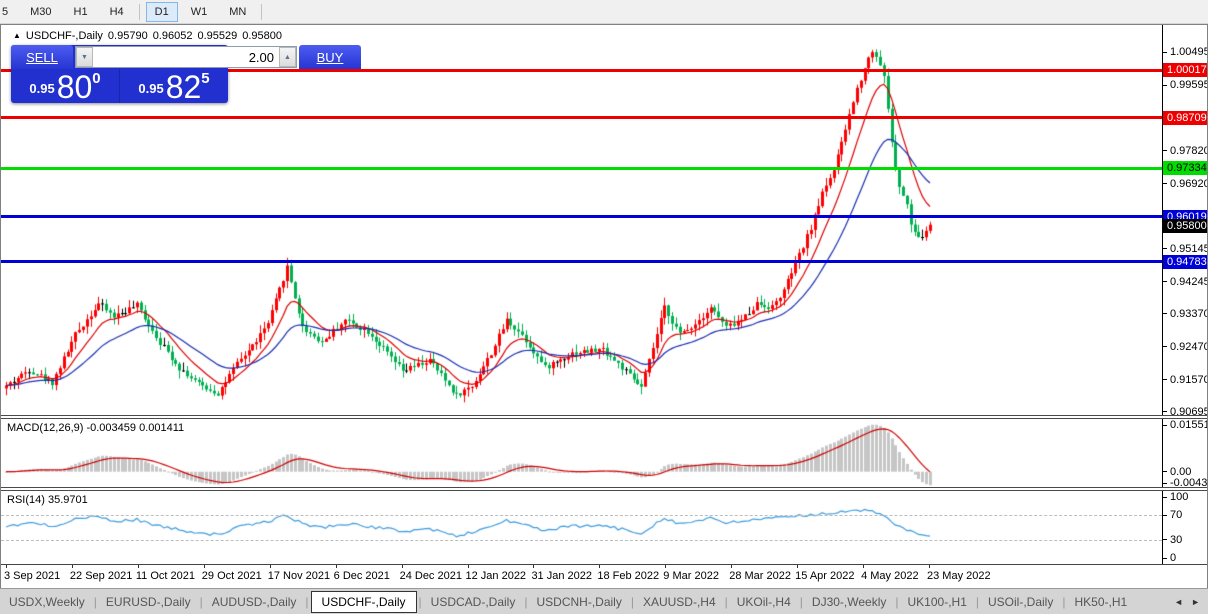  I want to click on chart-tab: USDX,Weekly, so click(47, 601).